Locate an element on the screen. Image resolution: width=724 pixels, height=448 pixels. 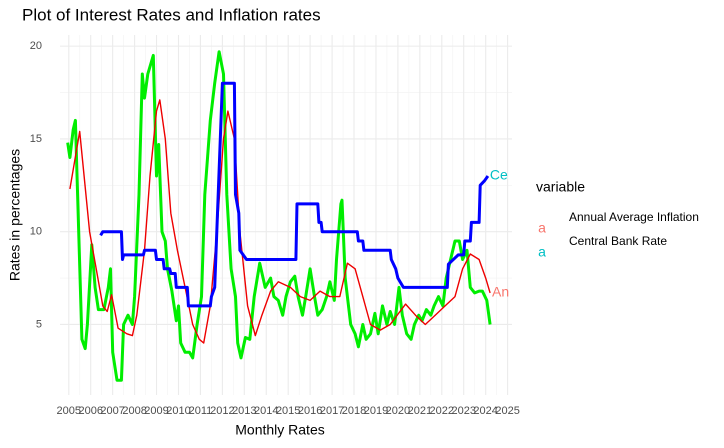
x-tick-label: 2015 is located at coordinates (288, 411).